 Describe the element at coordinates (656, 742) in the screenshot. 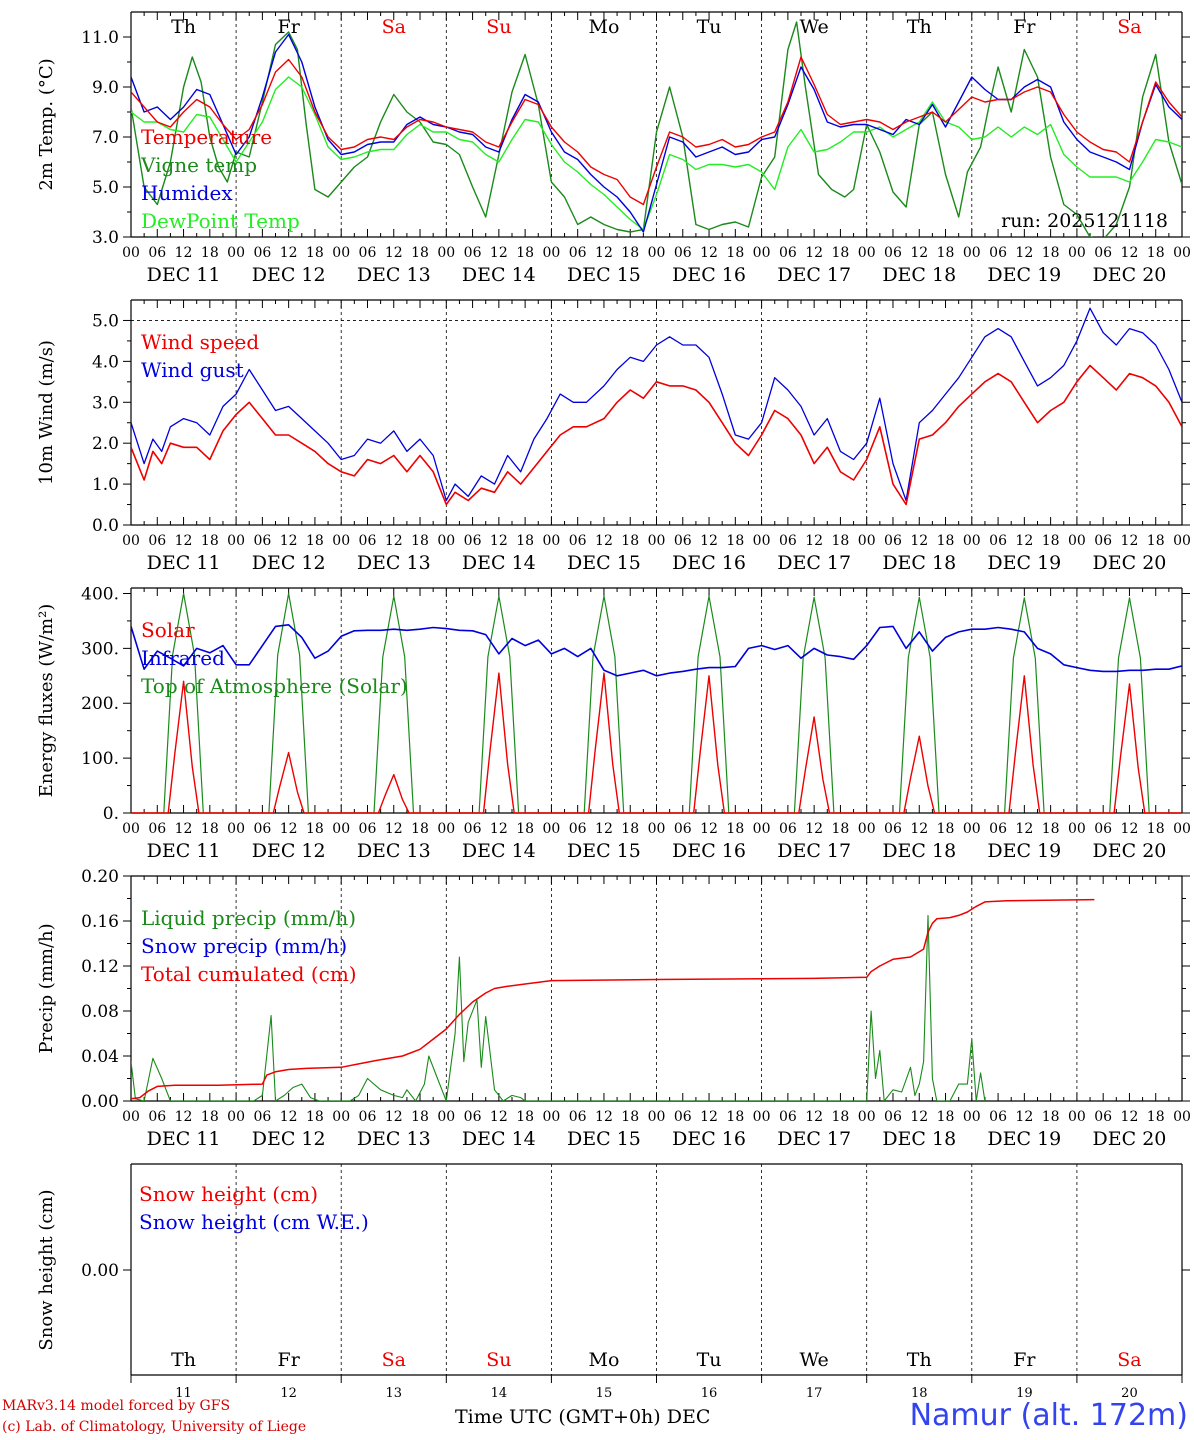

I see `solar-line` at that location.